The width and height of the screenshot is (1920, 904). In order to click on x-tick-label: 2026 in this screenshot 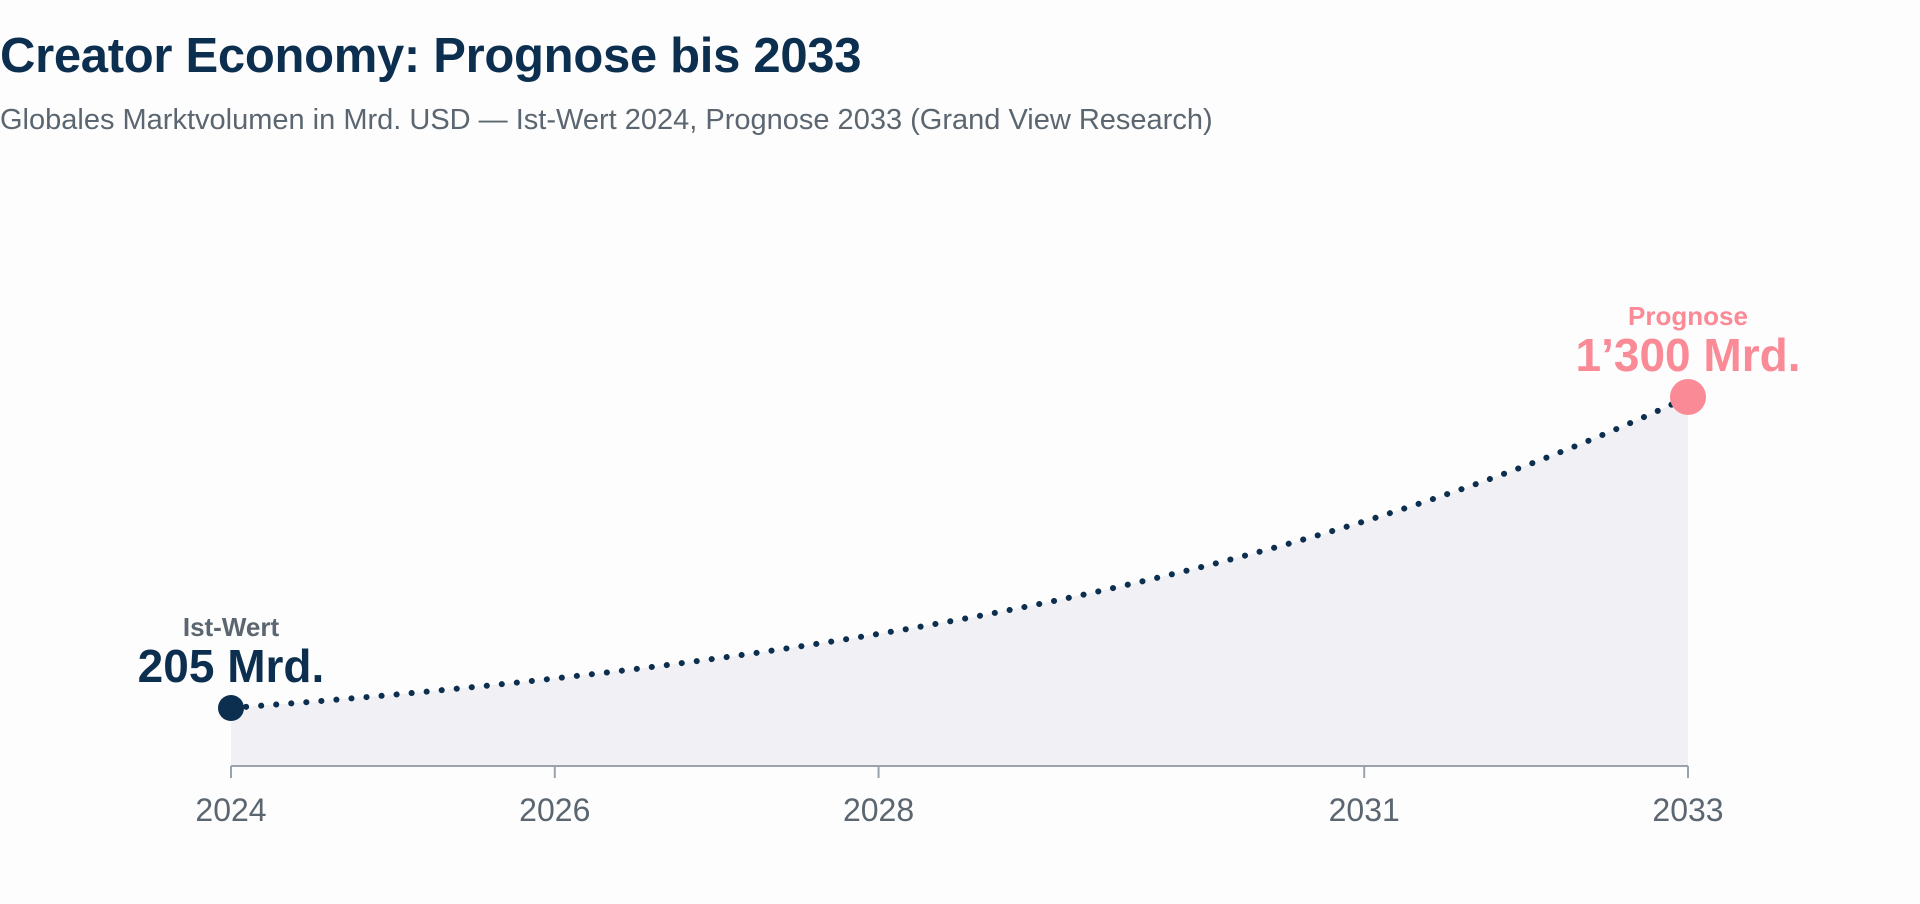, I will do `click(554, 810)`.